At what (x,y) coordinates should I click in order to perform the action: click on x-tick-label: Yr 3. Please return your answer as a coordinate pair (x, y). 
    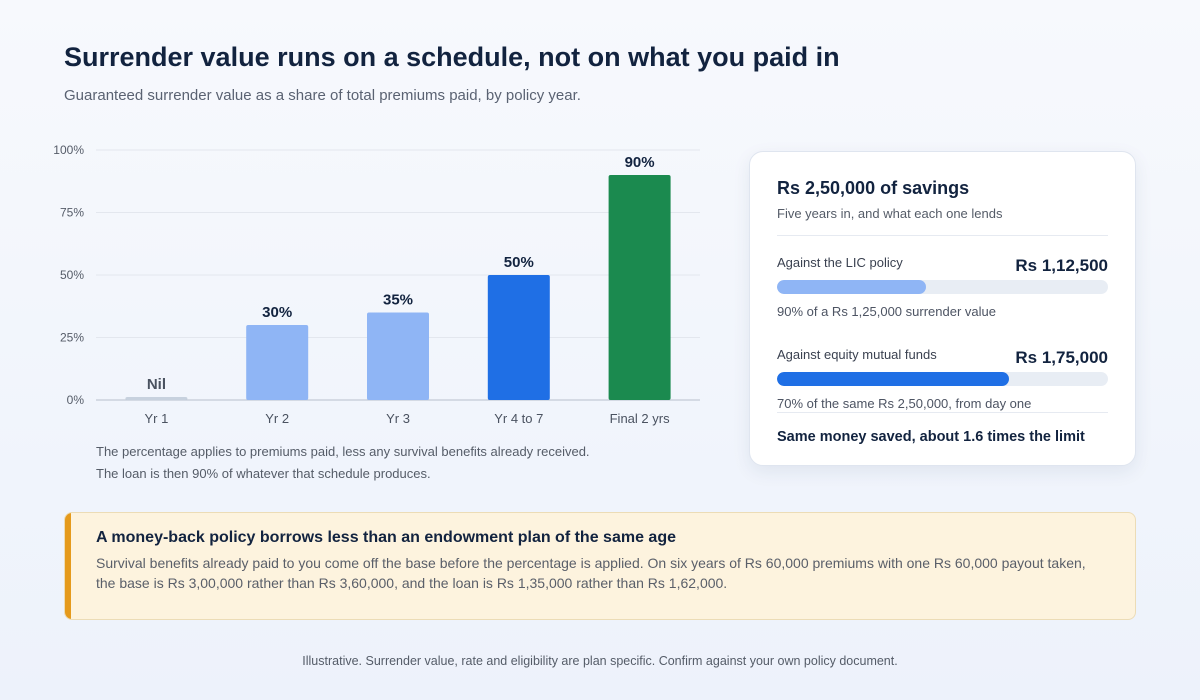
    Looking at the image, I should click on (398, 418).